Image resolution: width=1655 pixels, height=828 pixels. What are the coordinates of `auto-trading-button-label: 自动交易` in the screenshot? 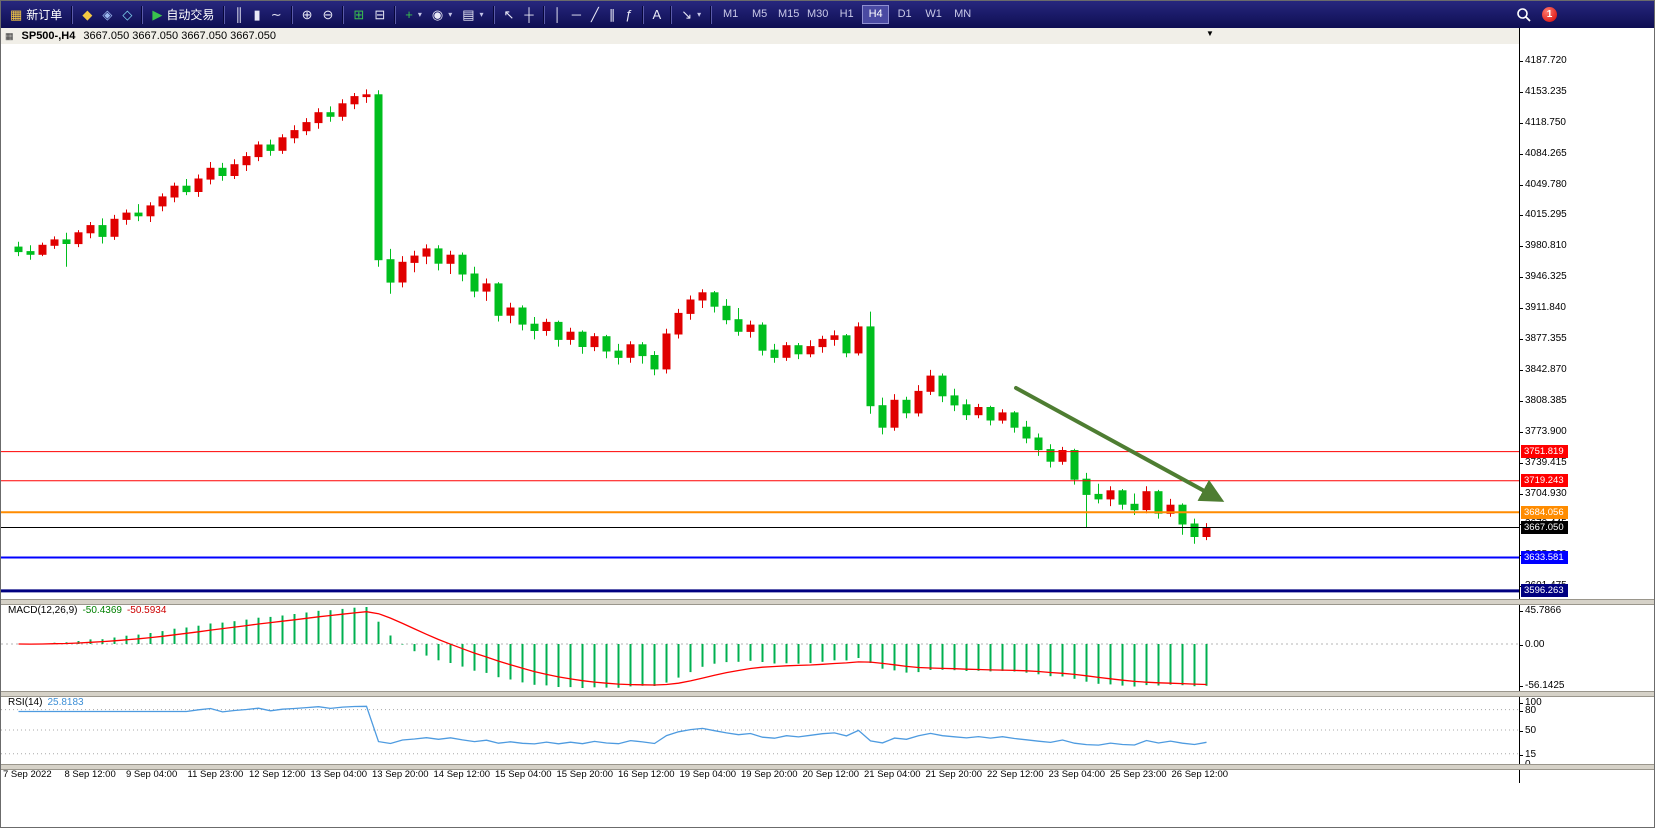 It's located at (190, 15).